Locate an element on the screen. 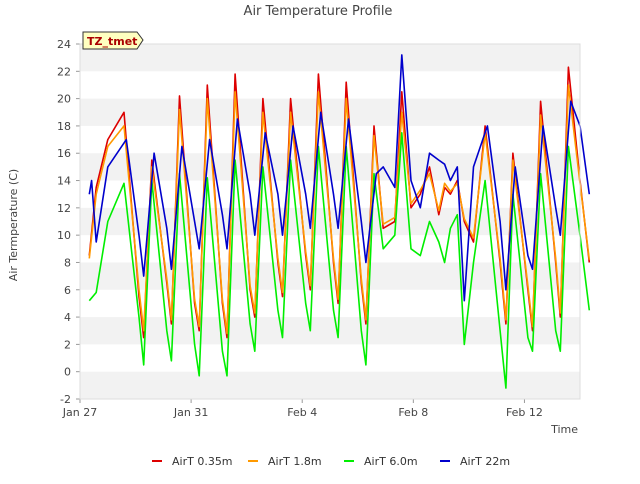  x-tick-label: Feb 12 is located at coordinates (524, 412).